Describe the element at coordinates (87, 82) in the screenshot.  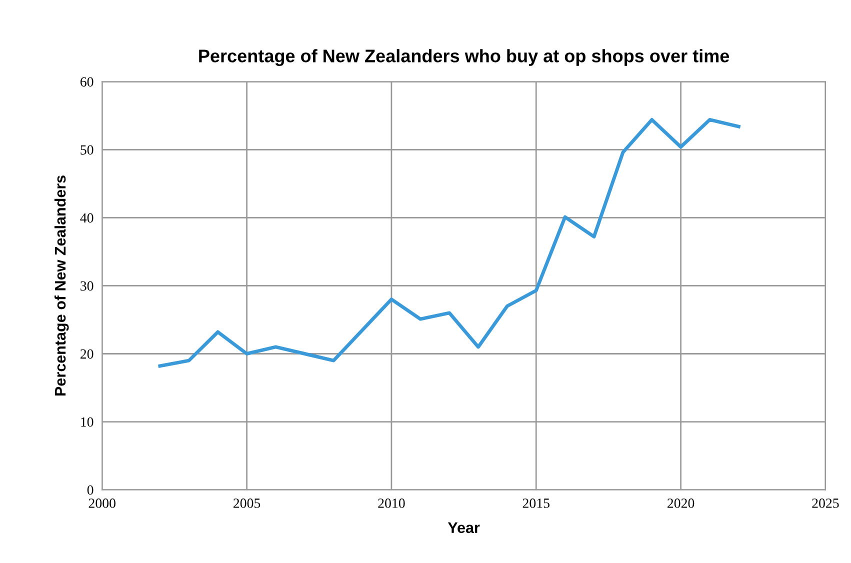
I see `y-tick-label: 60` at that location.